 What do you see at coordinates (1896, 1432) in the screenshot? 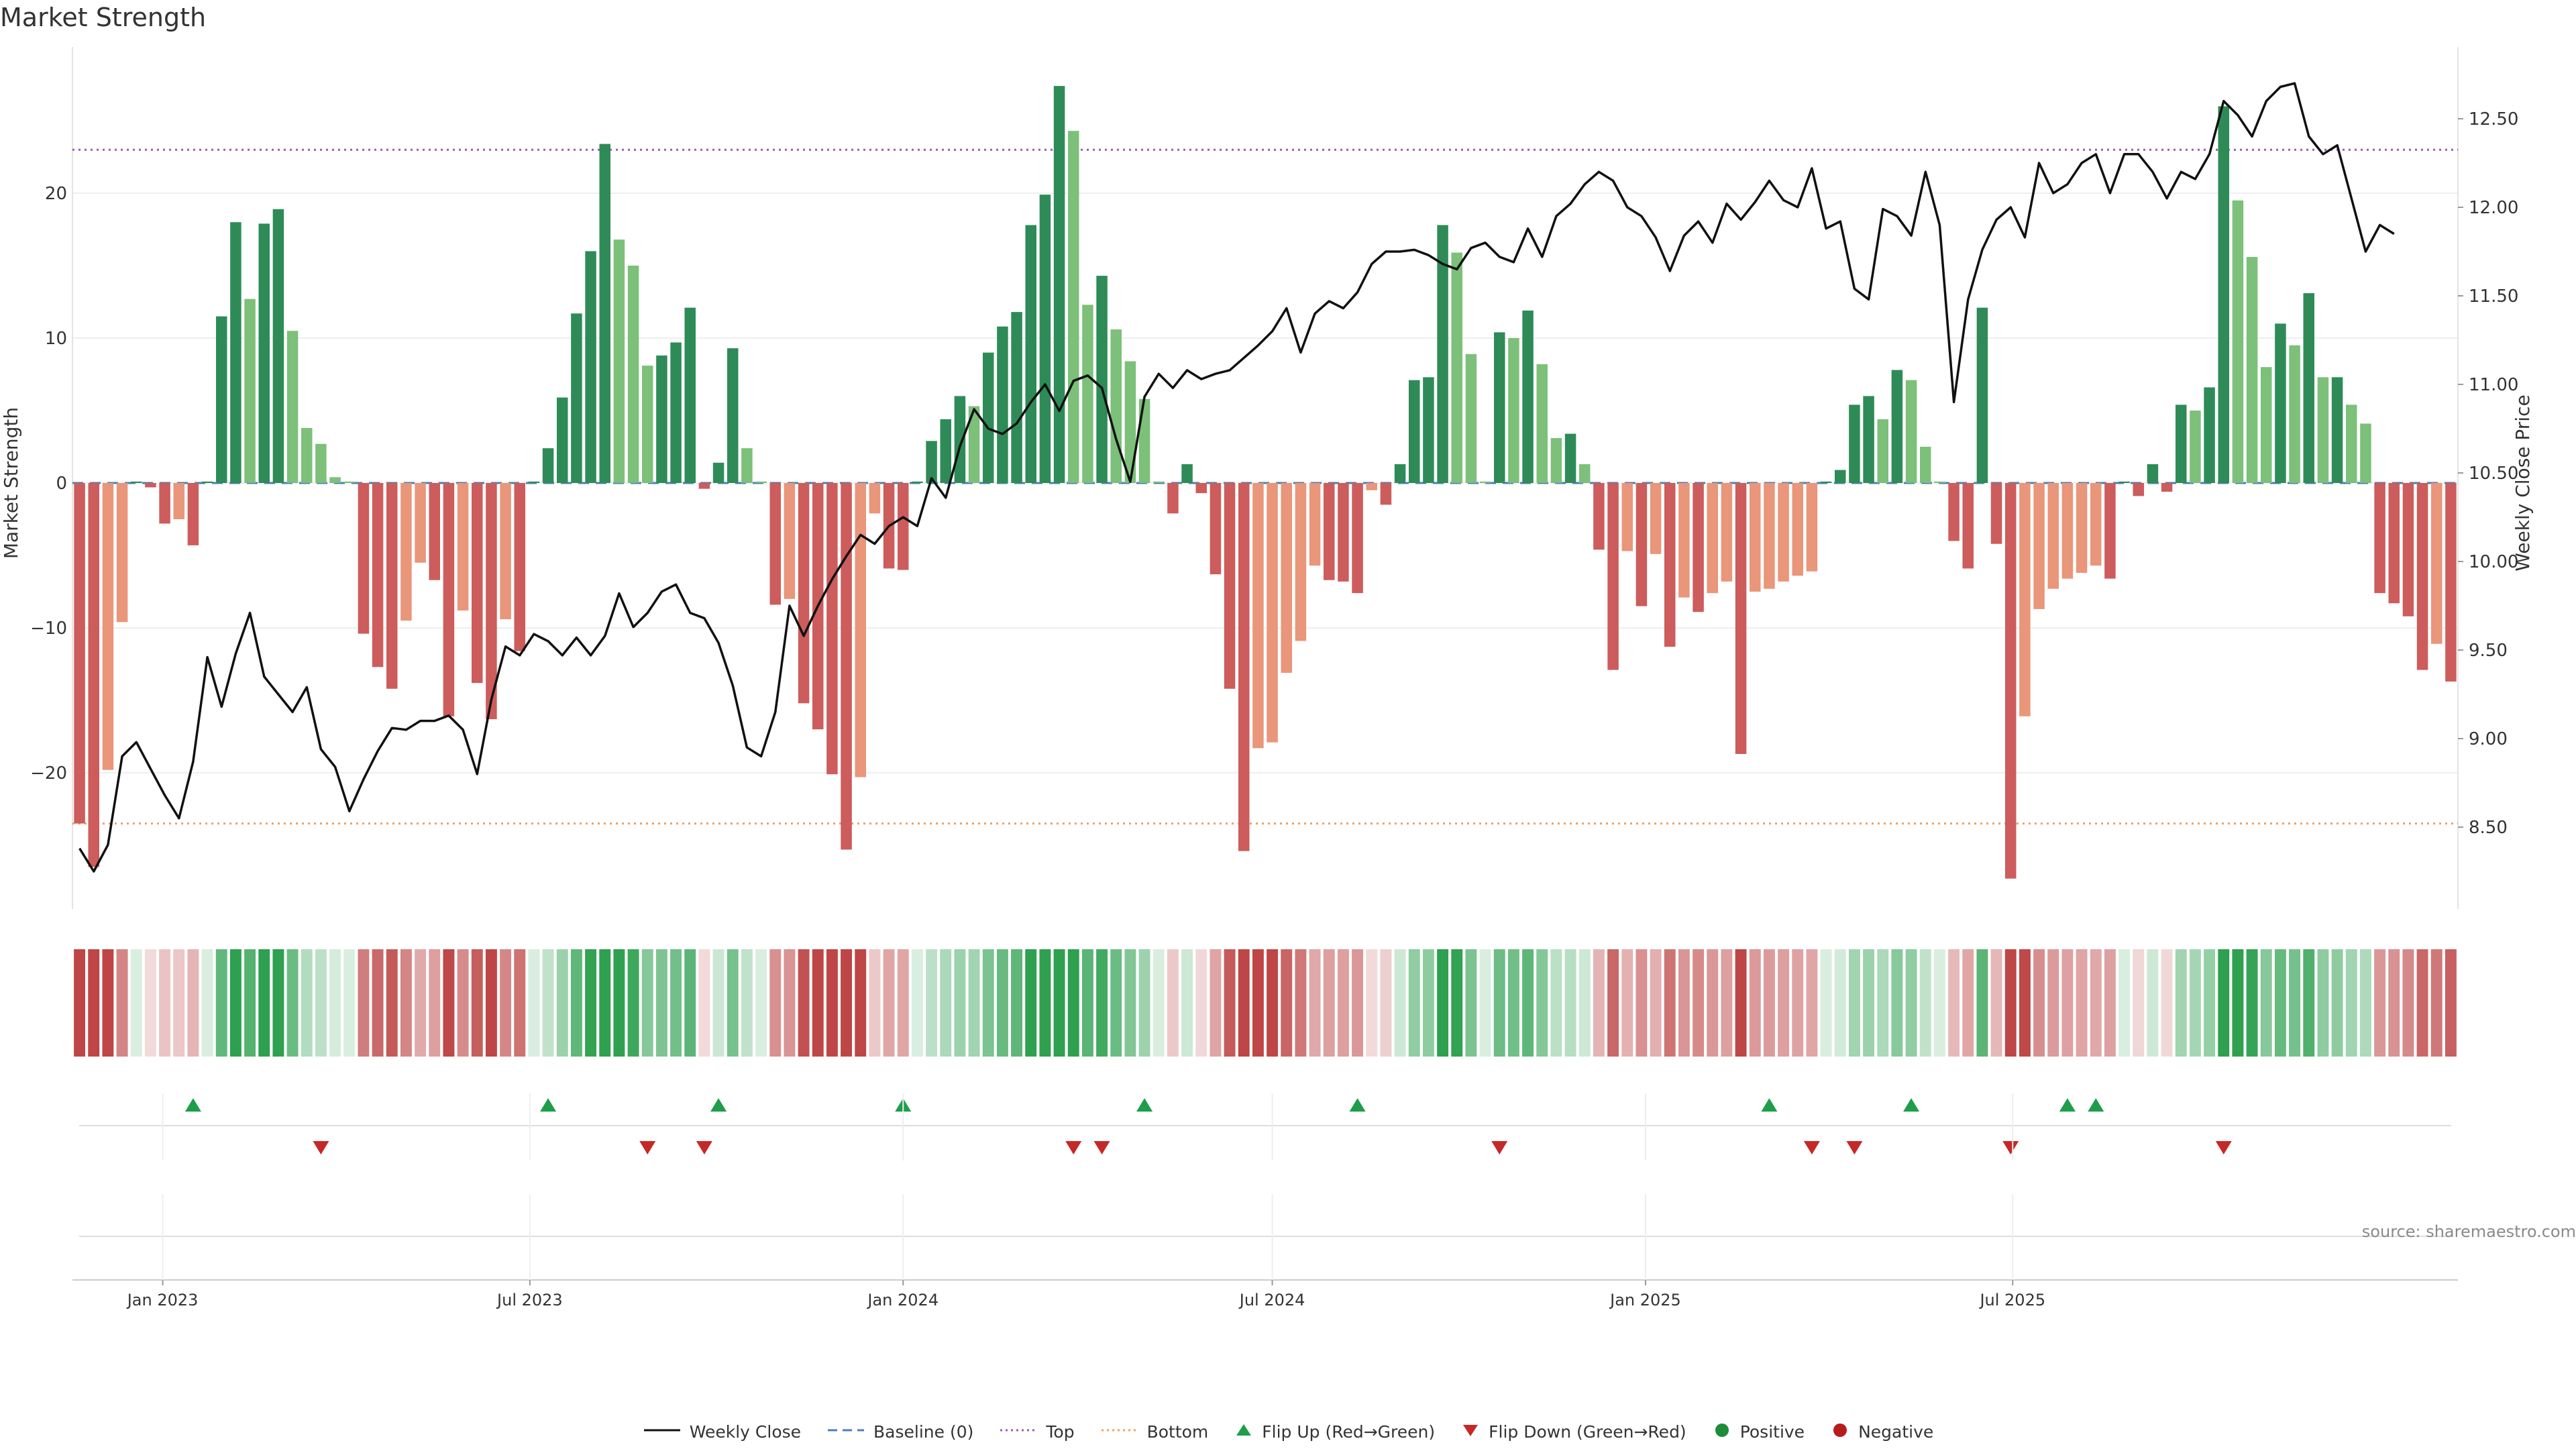
I see `legend-label: Negative` at bounding box center [1896, 1432].